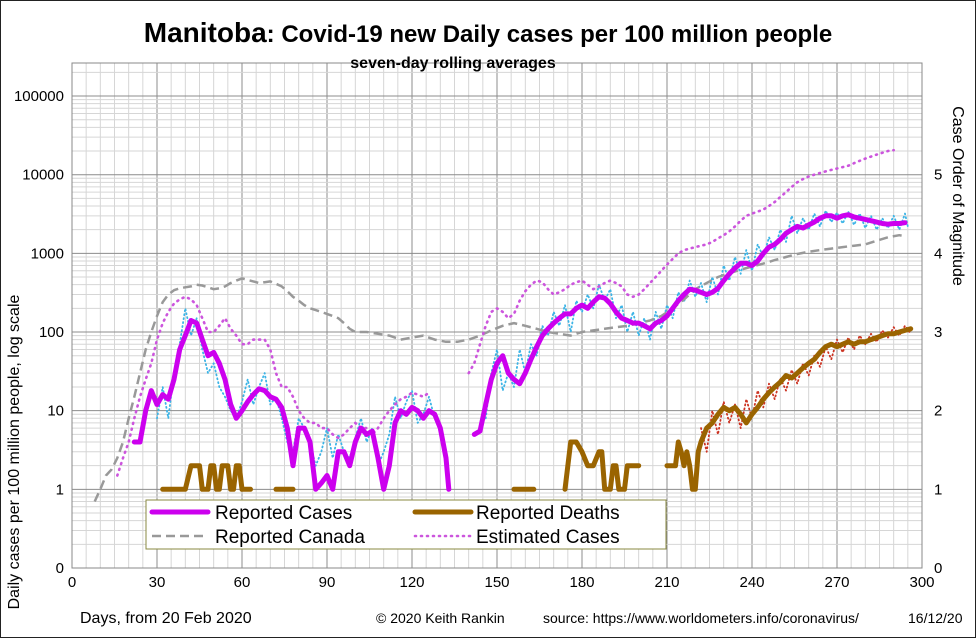 This screenshot has width=976, height=638. What do you see at coordinates (957, 196) in the screenshot?
I see `y2-axis-label: Case Order of Magnitude` at bounding box center [957, 196].